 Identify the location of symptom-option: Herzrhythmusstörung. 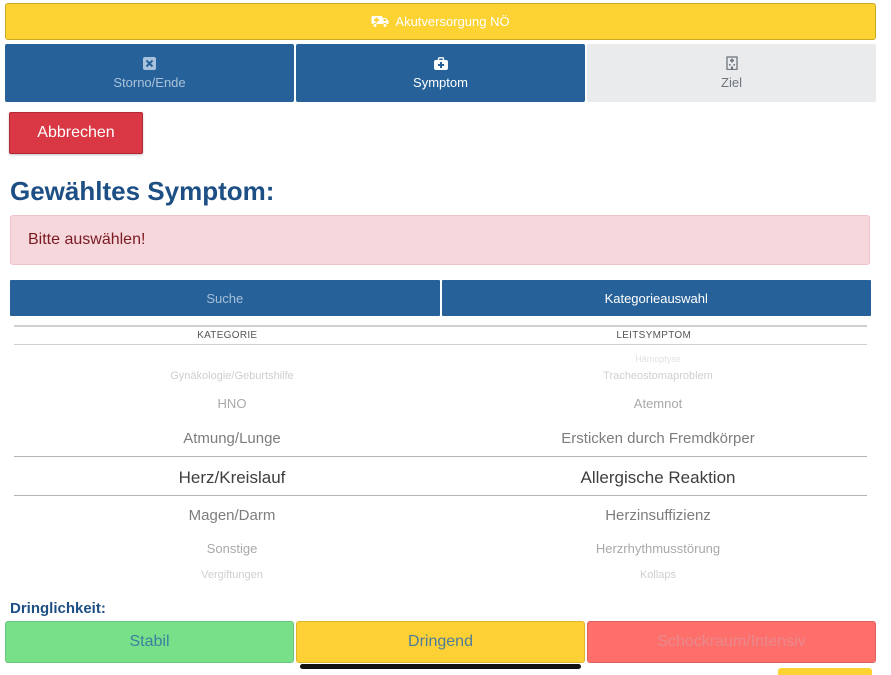
(658, 548).